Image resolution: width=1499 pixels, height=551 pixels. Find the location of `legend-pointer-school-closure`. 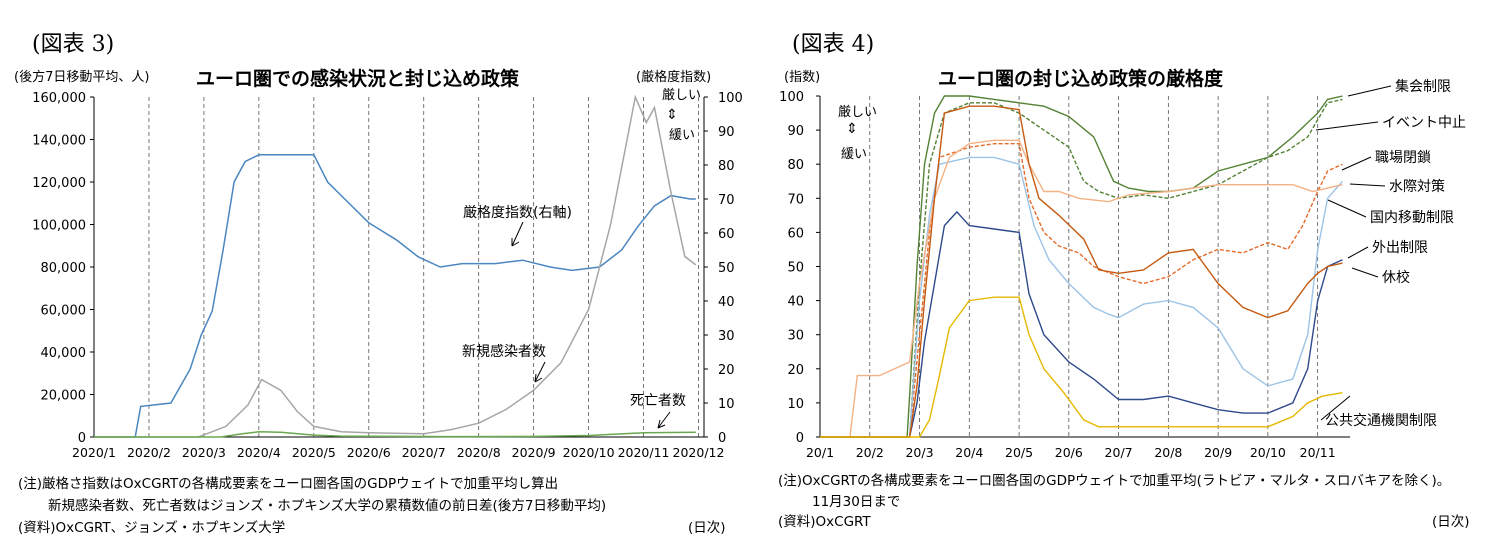

legend-pointer-school-closure is located at coordinates (1365, 272).